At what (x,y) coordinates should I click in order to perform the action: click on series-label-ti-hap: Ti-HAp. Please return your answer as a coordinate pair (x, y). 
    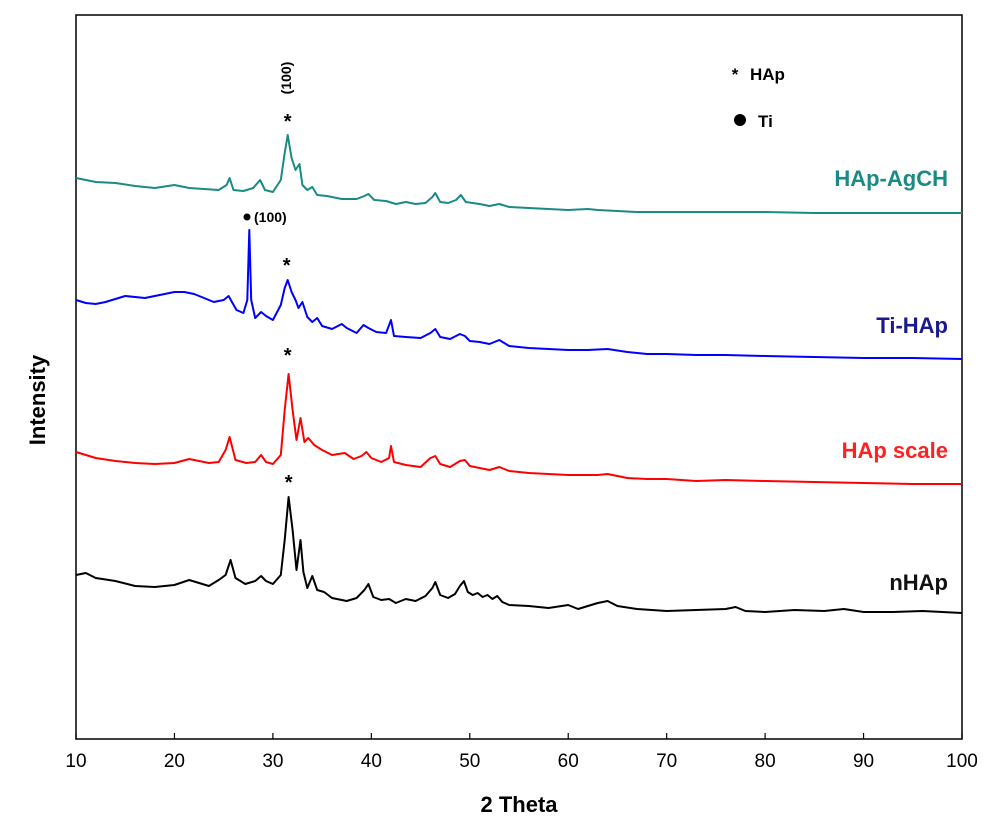
    Looking at the image, I should click on (912, 325).